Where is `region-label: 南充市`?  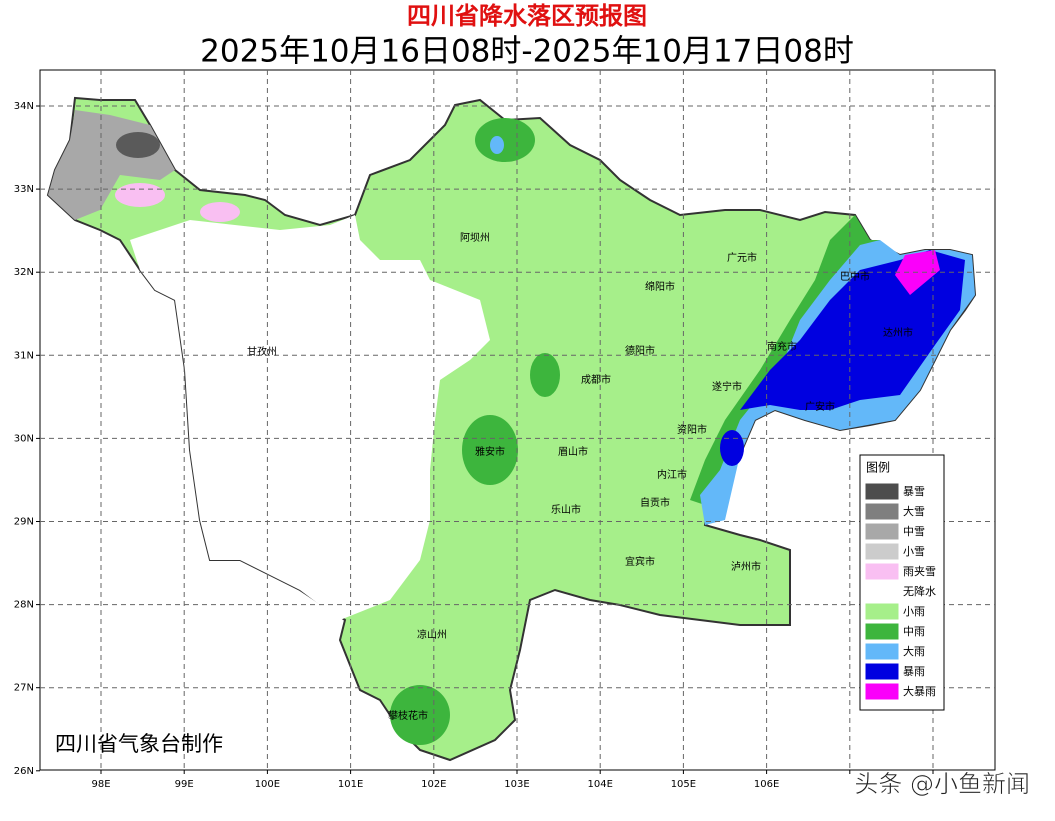
region-label: 南充市 is located at coordinates (782, 346).